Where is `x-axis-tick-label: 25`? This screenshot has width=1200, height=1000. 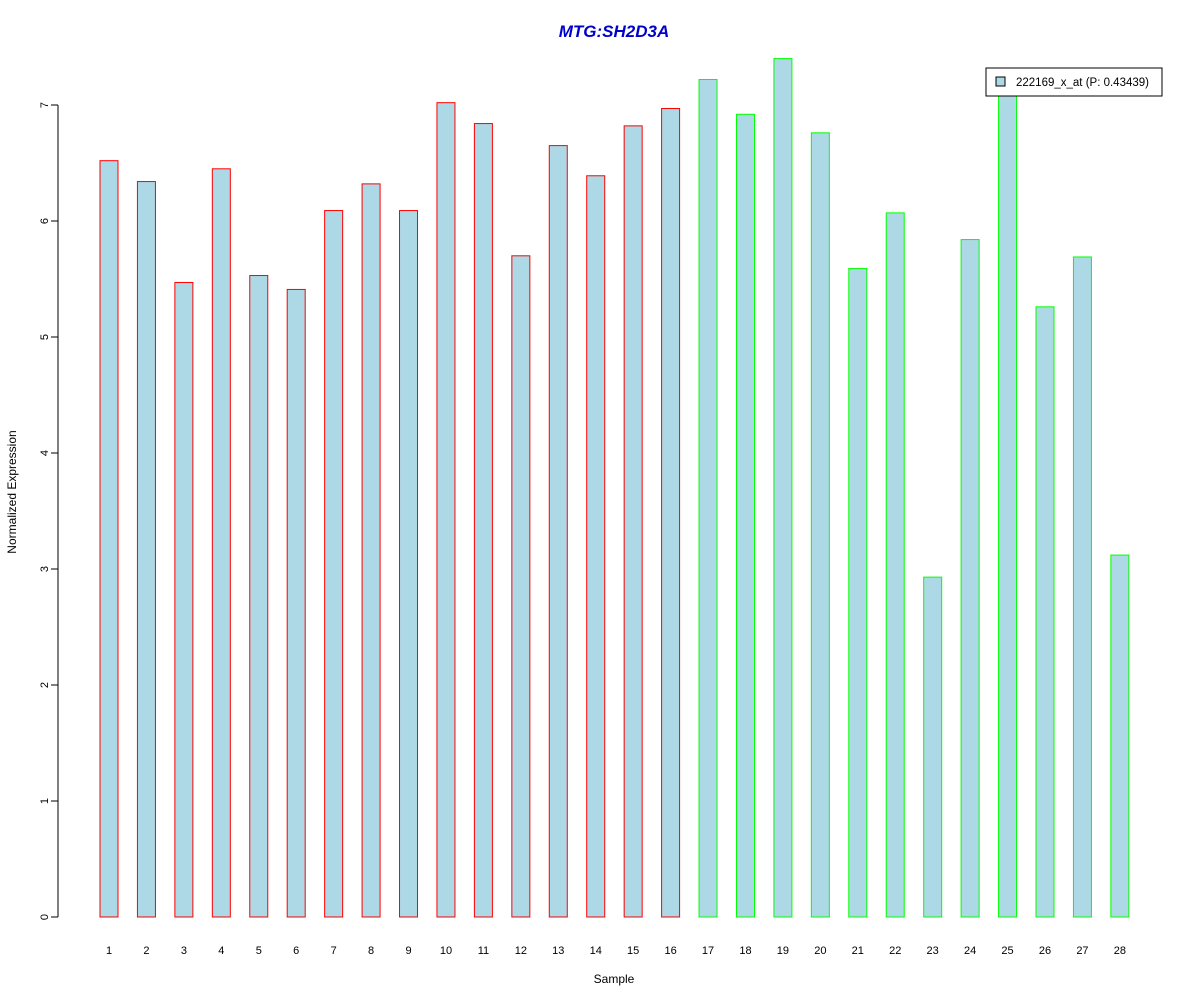 x-axis-tick-label: 25 is located at coordinates (1007, 951).